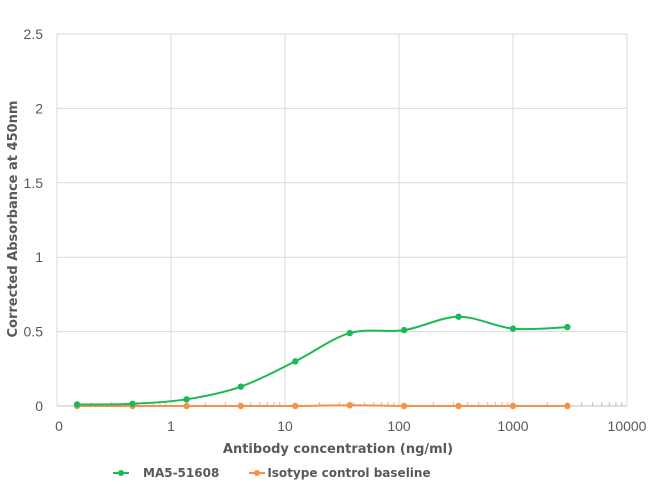  Describe the element at coordinates (322, 406) in the screenshot. I see `series-isotype-control` at that location.